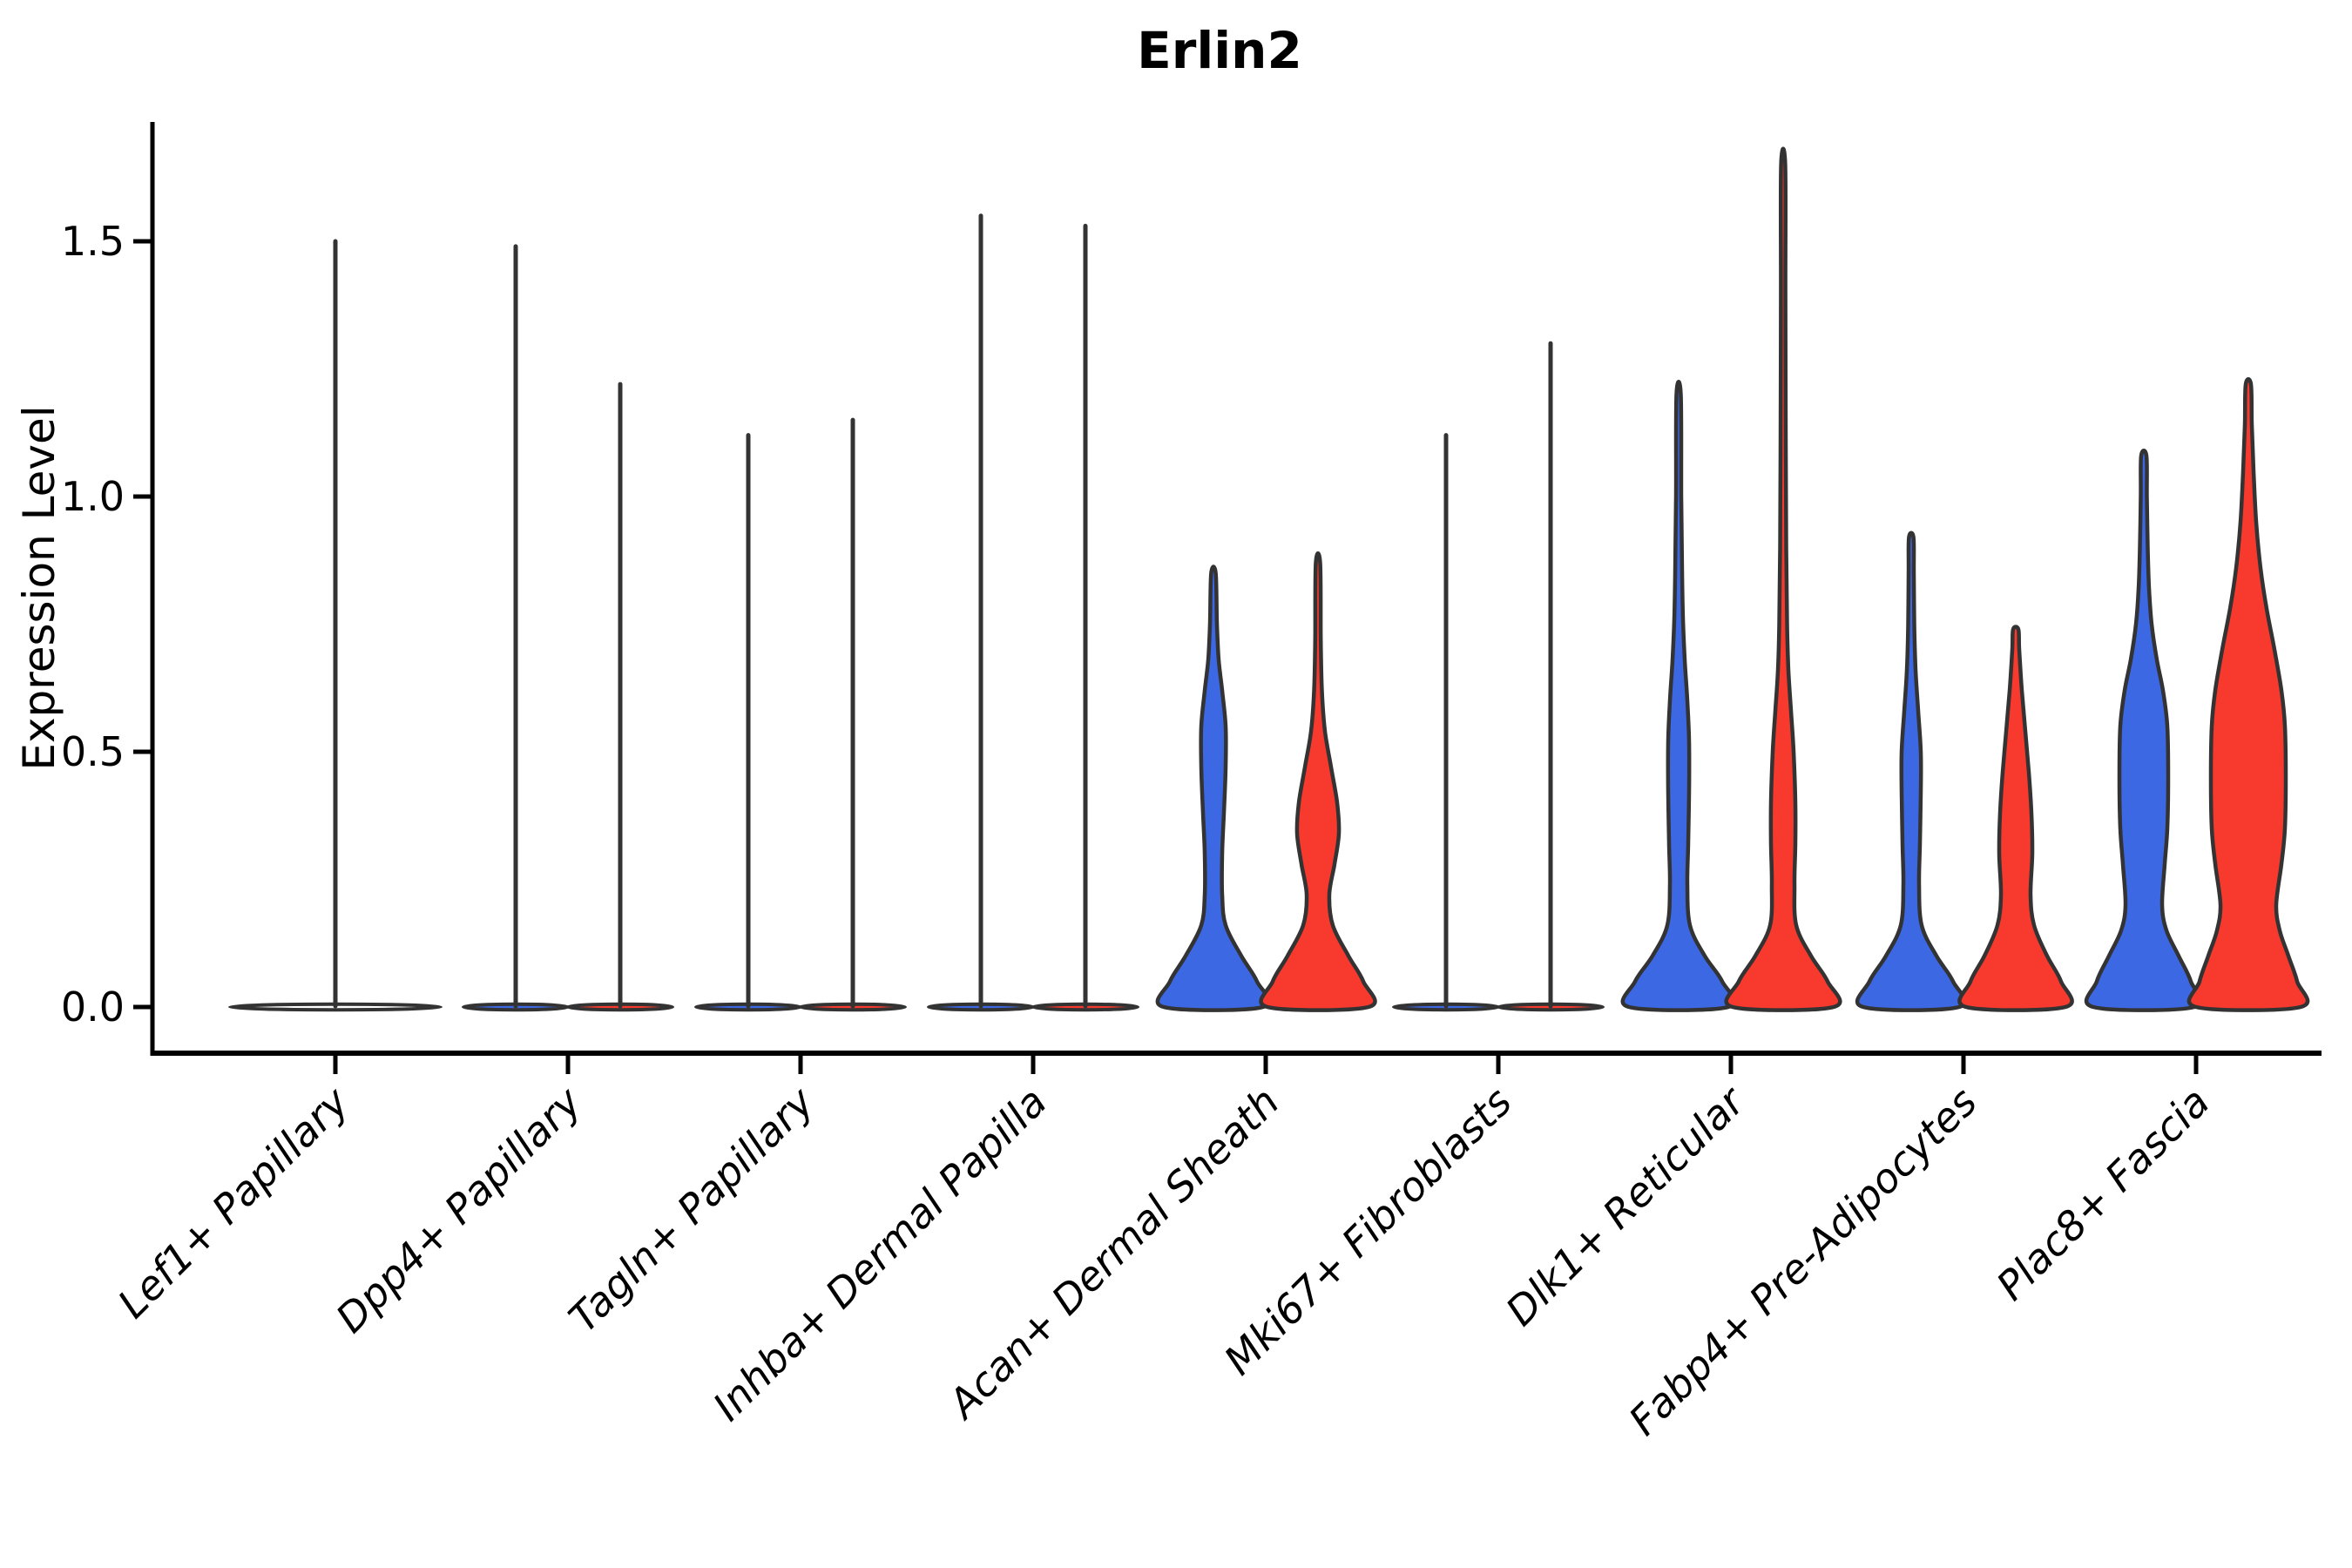  I want to click on y-tick-marks, so click(142, 624).